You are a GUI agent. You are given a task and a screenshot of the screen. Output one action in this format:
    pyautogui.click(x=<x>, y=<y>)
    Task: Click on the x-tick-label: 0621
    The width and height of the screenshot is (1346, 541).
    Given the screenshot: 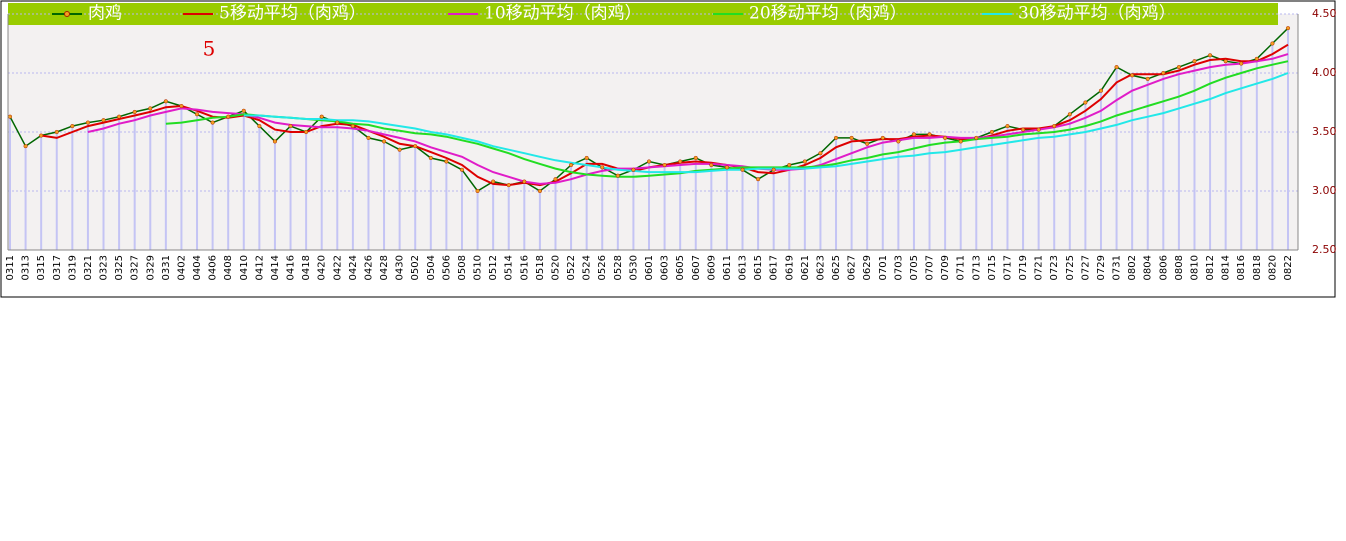 What is the action you would take?
    pyautogui.click(x=805, y=267)
    